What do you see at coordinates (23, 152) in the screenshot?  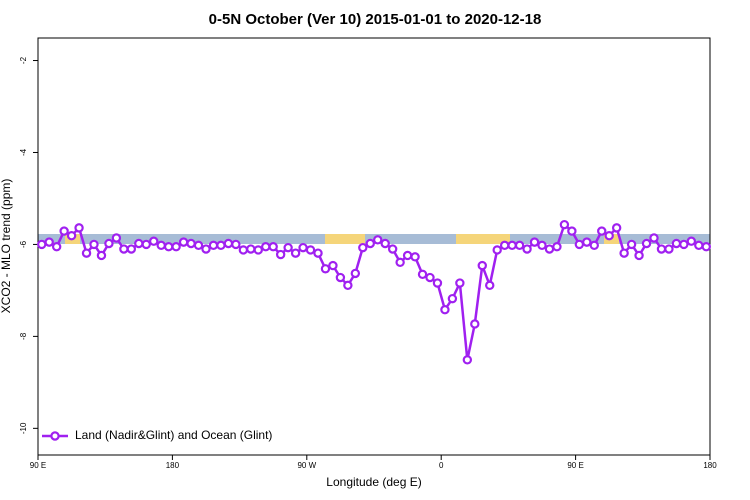 I see `y-tick-label: -4` at bounding box center [23, 152].